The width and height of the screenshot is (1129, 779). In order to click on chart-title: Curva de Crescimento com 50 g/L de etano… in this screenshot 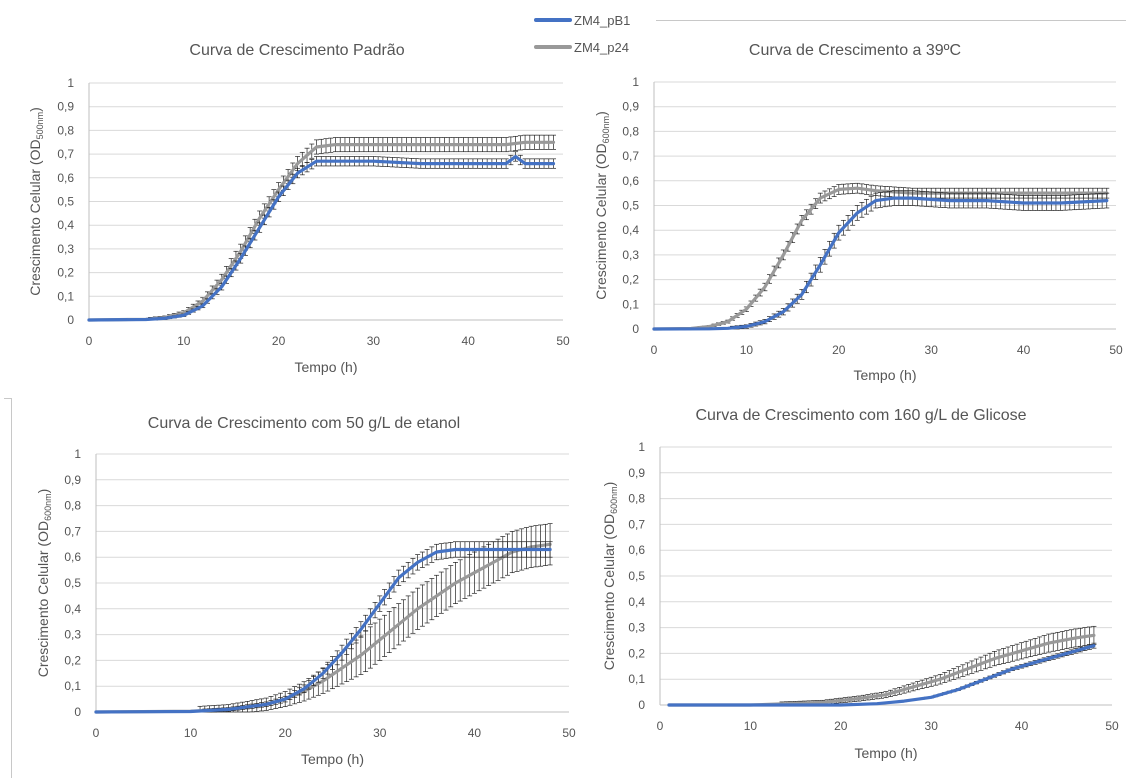, I will do `click(304, 423)`.